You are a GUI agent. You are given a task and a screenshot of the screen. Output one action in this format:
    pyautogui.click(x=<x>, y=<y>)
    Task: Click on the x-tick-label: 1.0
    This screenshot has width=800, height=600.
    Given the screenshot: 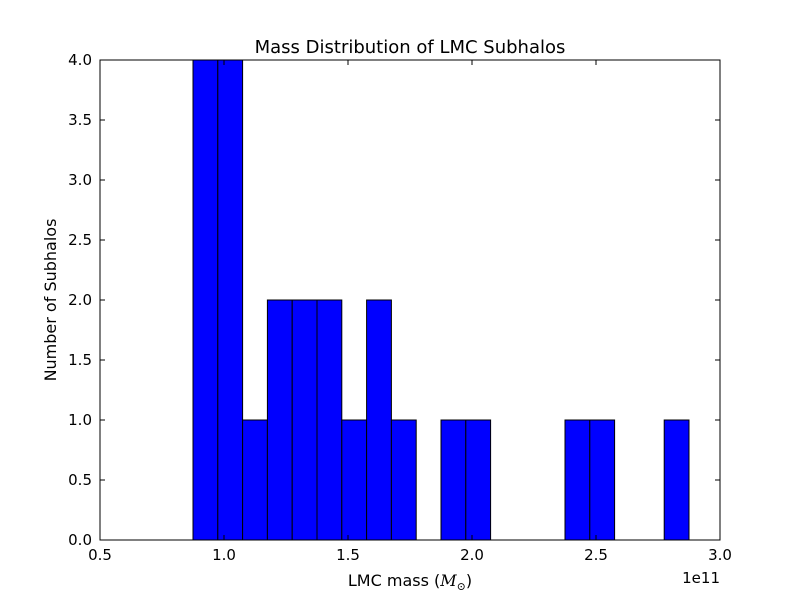 What is the action you would take?
    pyautogui.click(x=224, y=555)
    